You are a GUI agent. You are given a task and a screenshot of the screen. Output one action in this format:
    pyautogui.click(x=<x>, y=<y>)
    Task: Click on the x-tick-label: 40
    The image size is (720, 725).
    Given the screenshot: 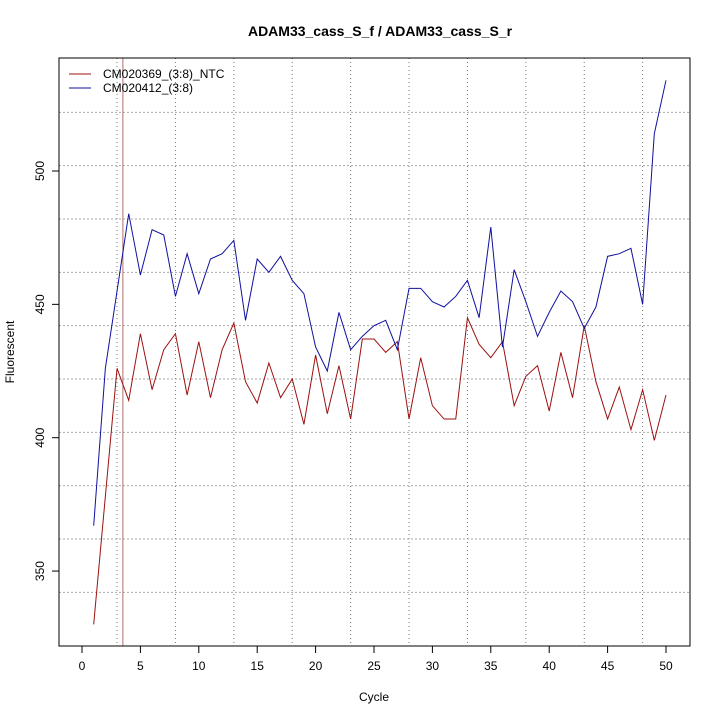 What is the action you would take?
    pyautogui.click(x=550, y=666)
    